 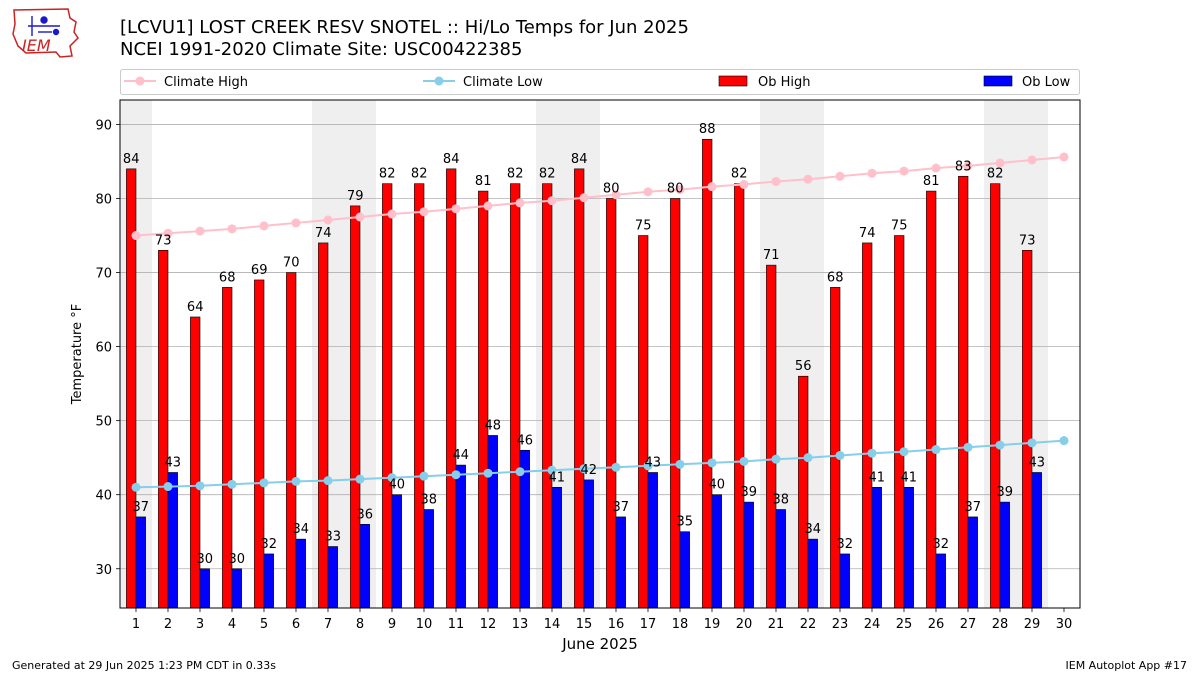 What do you see at coordinates (141, 507) in the screenshot?
I see `ob-low-label: 37` at bounding box center [141, 507].